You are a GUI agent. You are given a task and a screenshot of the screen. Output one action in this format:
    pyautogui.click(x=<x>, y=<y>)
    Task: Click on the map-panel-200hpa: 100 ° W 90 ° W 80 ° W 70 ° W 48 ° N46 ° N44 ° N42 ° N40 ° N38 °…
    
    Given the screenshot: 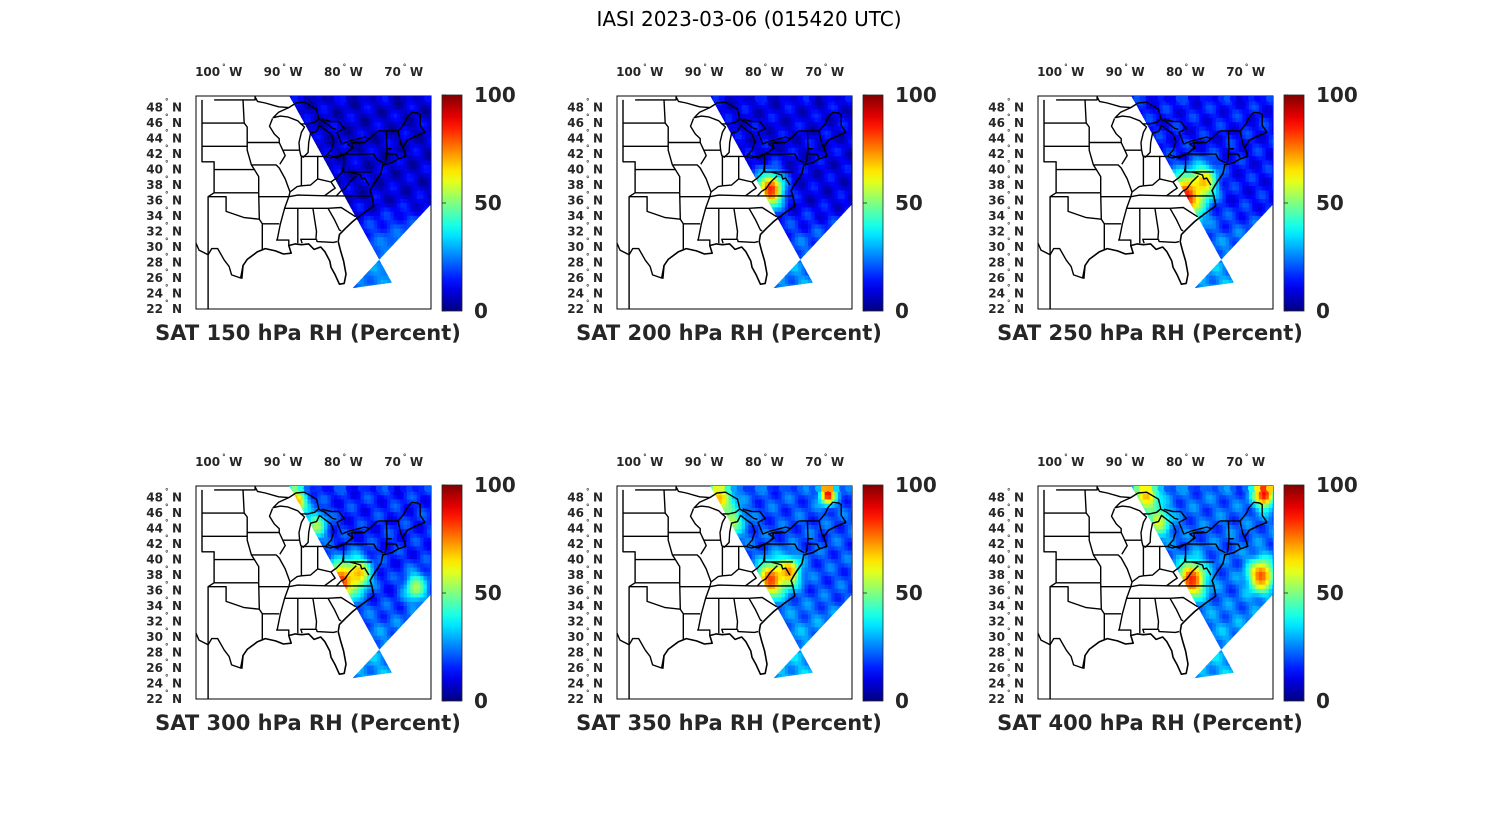 What is the action you would take?
    pyautogui.click(x=751, y=204)
    